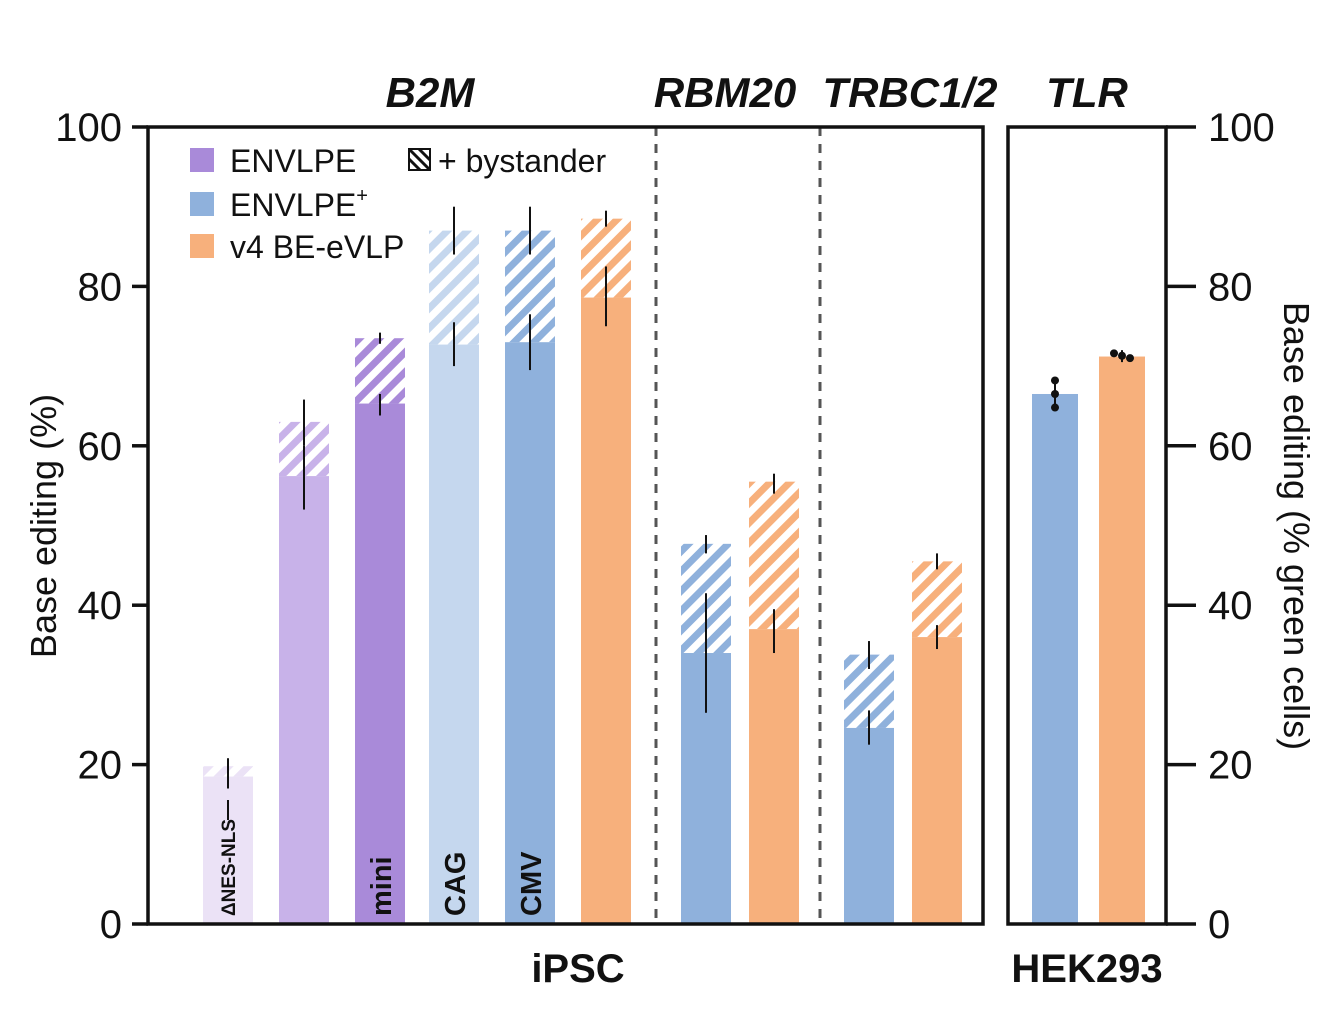 This screenshot has width=1320, height=1034. What do you see at coordinates (1086, 969) in the screenshot?
I see `cell-label-hek293: HEK293` at bounding box center [1086, 969].